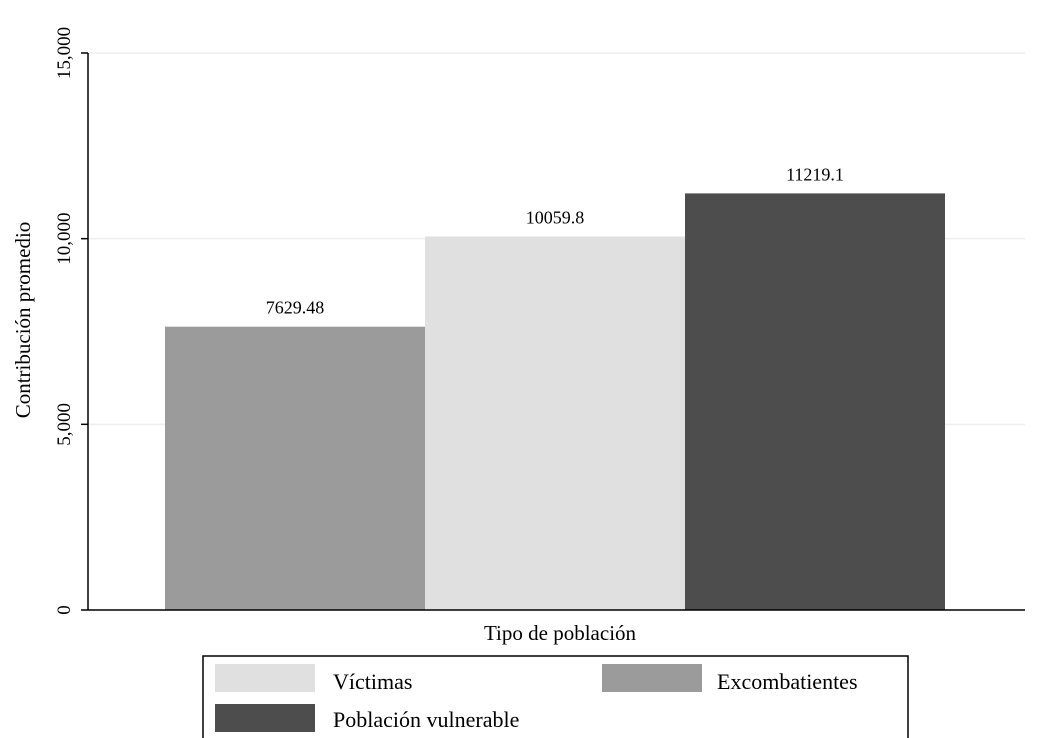 Image resolution: width=1043 pixels, height=738 pixels. I want to click on bar-value-label: 7629.48, so click(295, 308).